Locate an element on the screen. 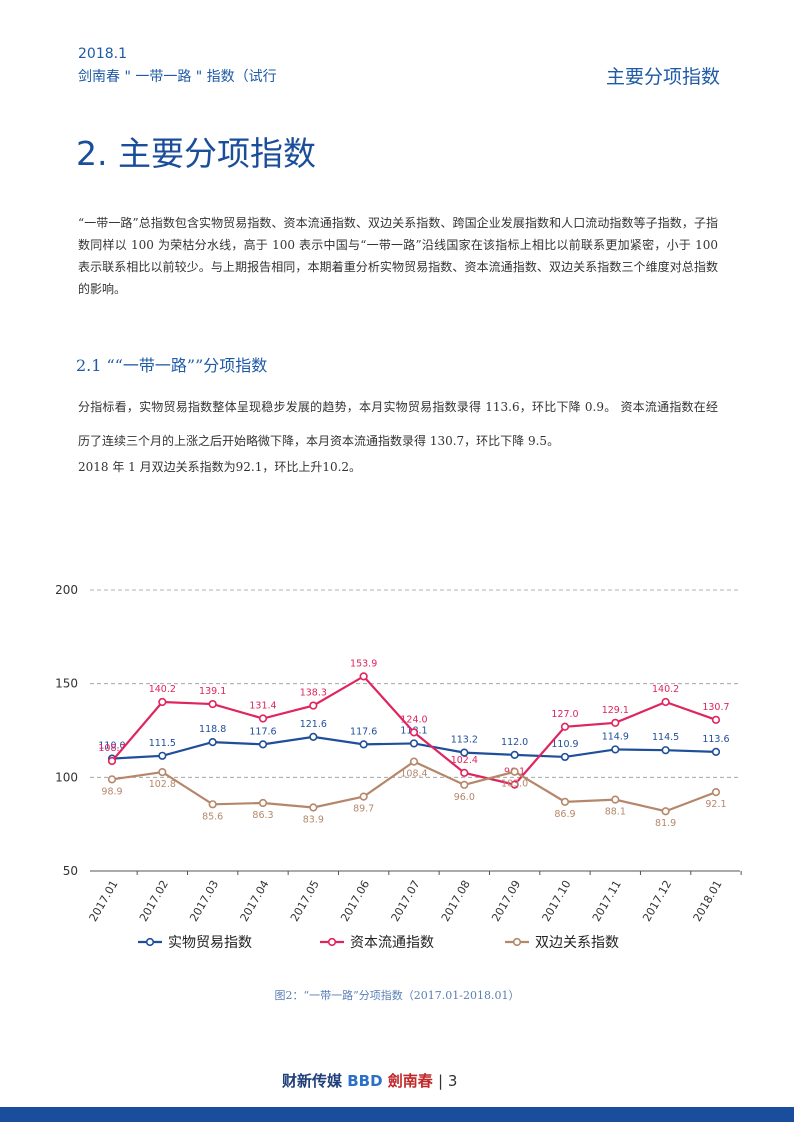 The height and width of the screenshot is (1122, 794). y-tick-label: 100 is located at coordinates (66, 777).